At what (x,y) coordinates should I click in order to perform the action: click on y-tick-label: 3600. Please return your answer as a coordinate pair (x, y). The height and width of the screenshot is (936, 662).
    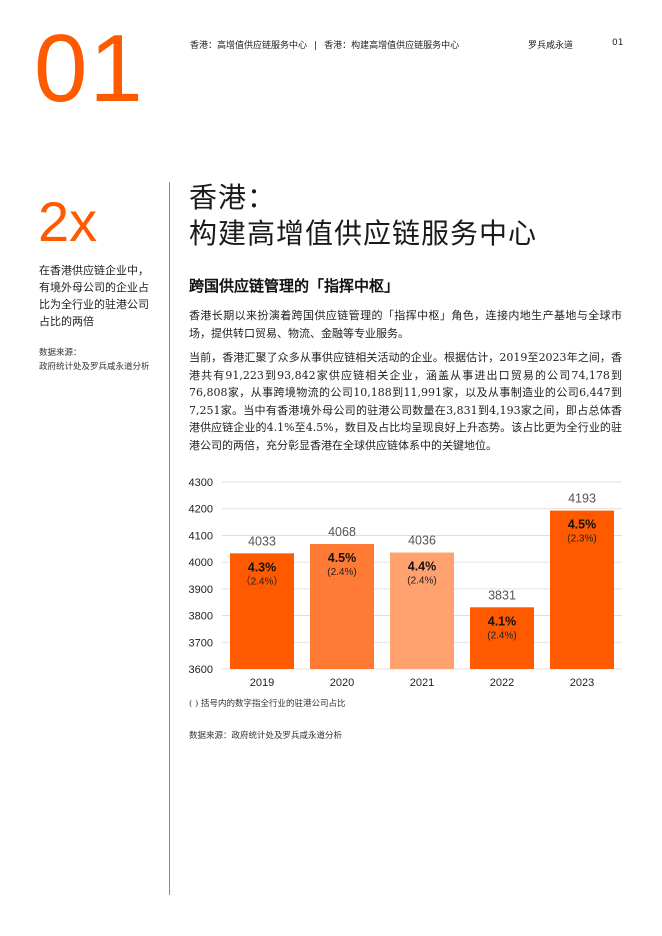
    Looking at the image, I should click on (201, 670).